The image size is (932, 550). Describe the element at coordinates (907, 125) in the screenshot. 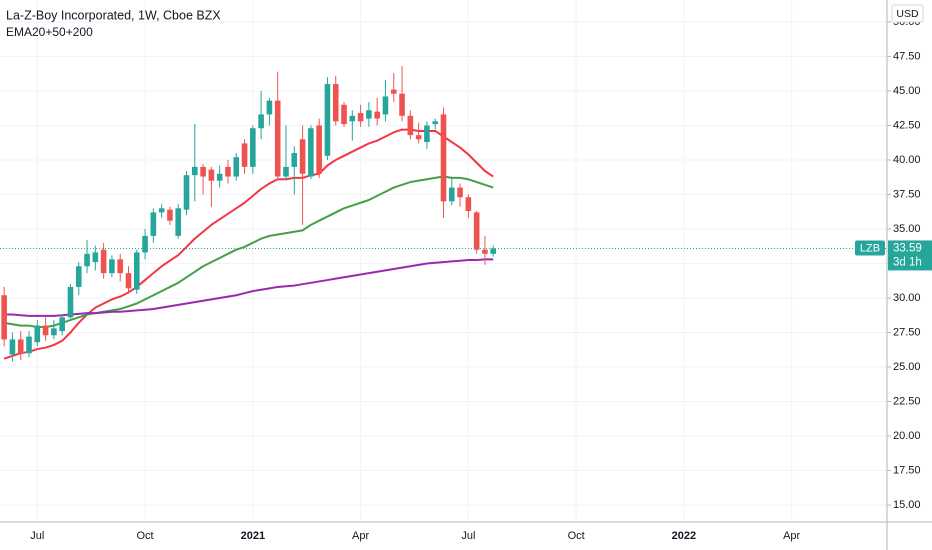

I see `y-tick-label: 42.50` at that location.